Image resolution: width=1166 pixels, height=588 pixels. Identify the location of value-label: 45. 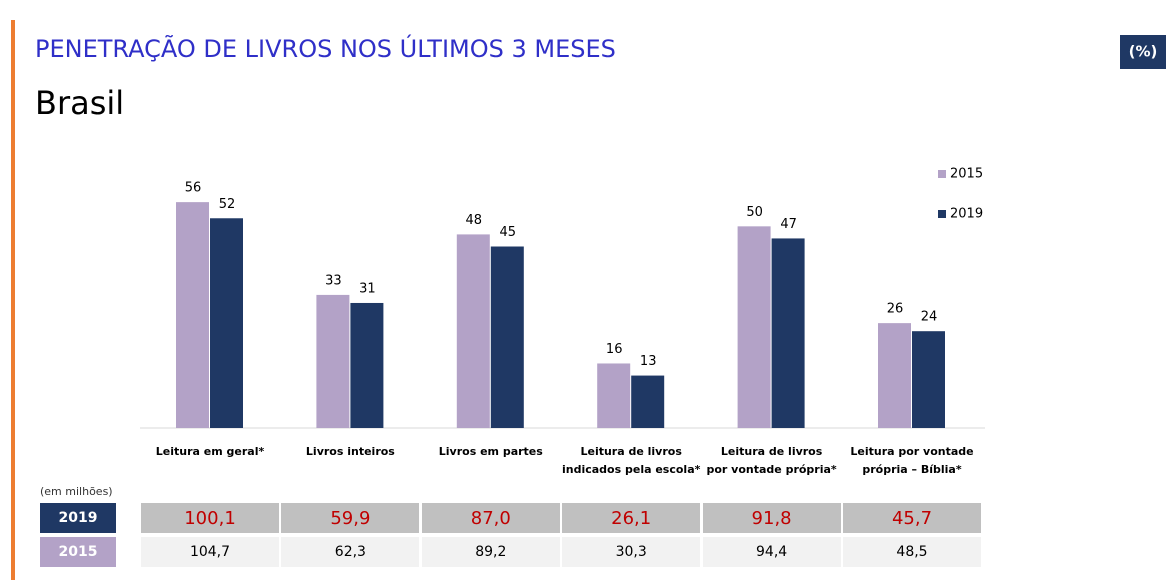
(508, 232).